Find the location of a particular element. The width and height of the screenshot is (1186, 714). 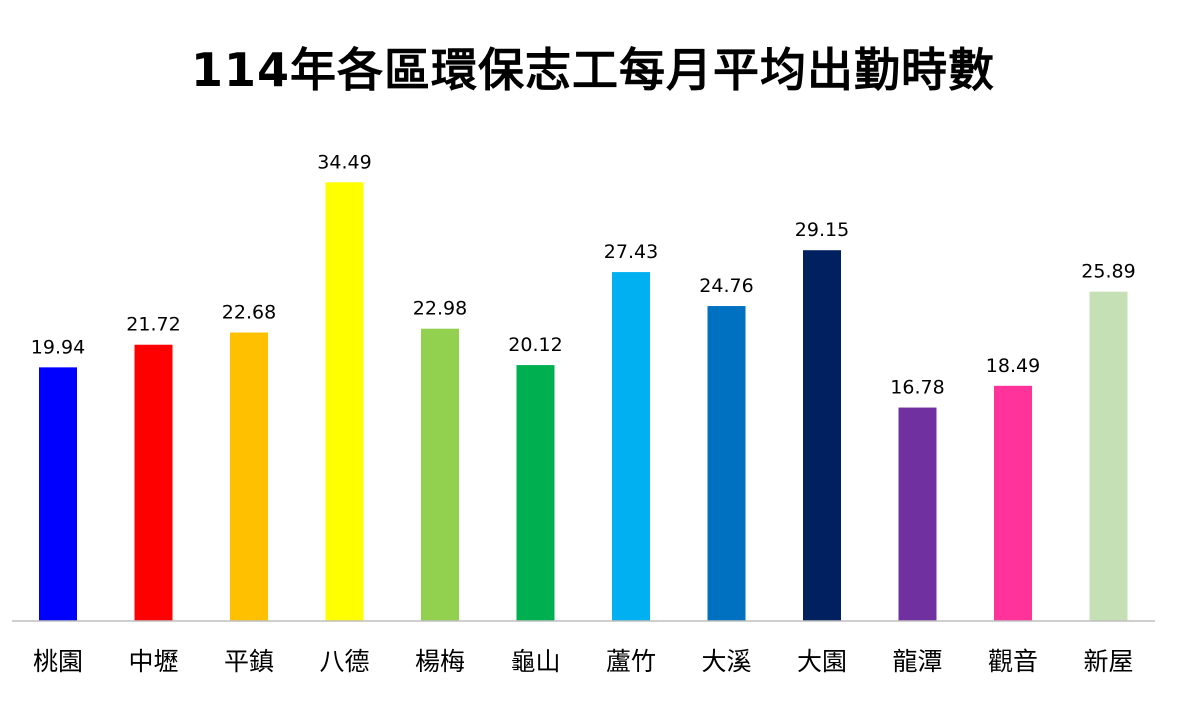

x-tick-label-9: 大園 is located at coordinates (822, 661).